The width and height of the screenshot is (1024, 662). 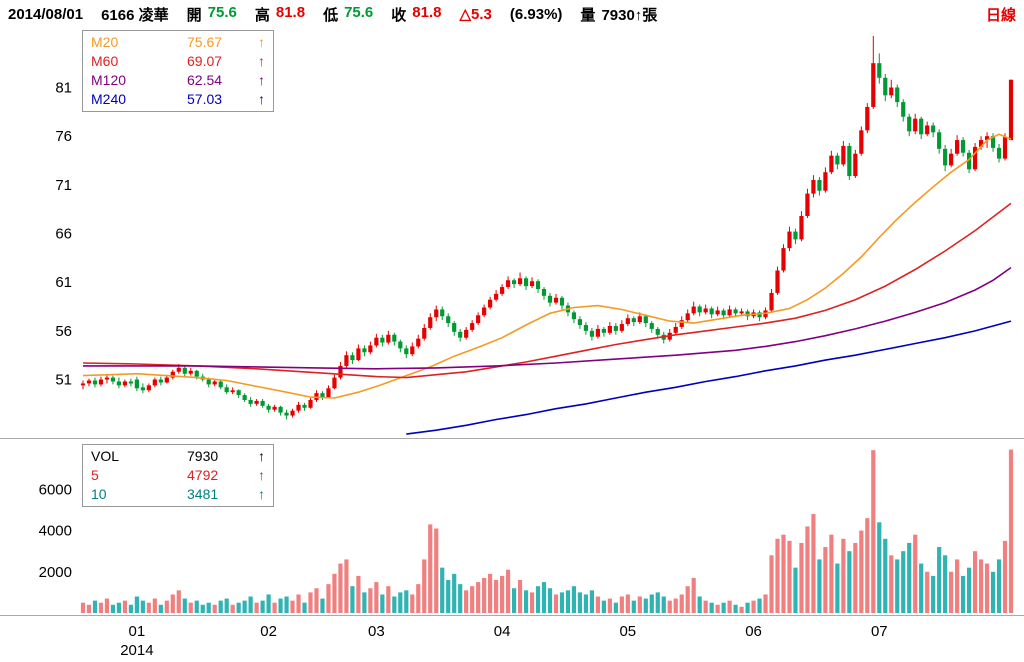 What do you see at coordinates (1000, 15) in the screenshot?
I see `period-selector: 日線` at bounding box center [1000, 15].